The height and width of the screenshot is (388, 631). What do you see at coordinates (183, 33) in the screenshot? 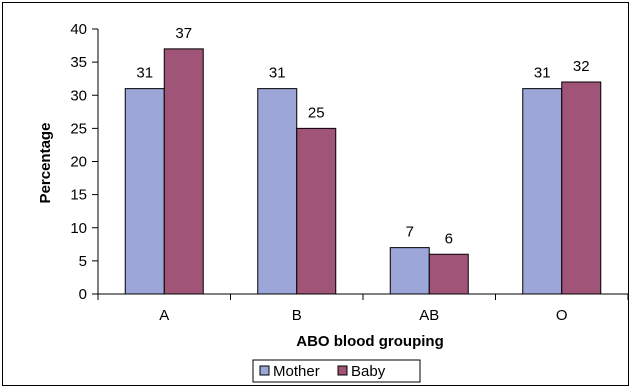
I see `data-label: 37` at bounding box center [183, 33].